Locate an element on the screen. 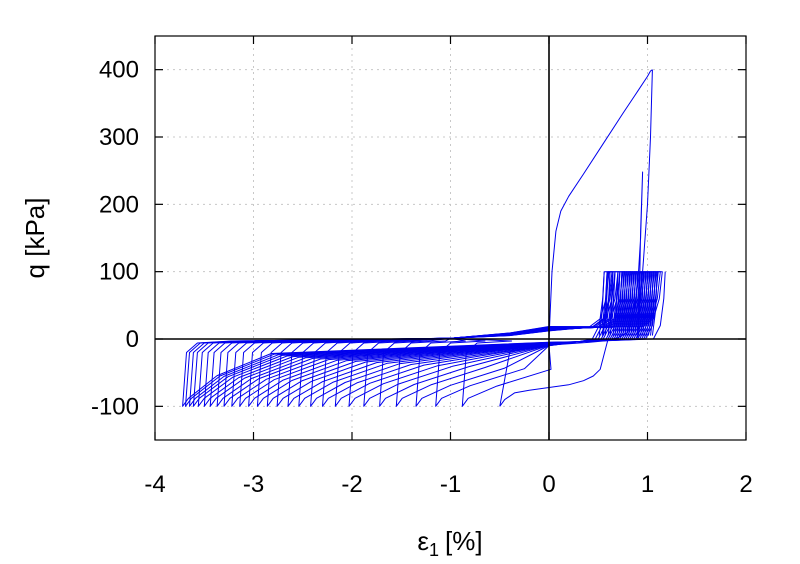 The width and height of the screenshot is (800, 564). curve-initial-loading is located at coordinates (600, 204).